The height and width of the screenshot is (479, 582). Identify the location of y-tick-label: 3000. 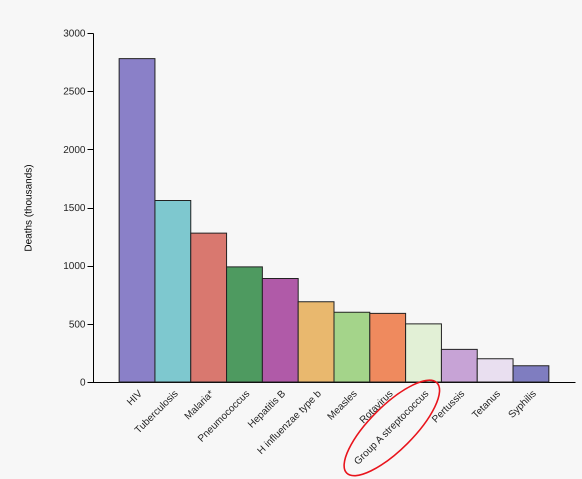
(74, 34).